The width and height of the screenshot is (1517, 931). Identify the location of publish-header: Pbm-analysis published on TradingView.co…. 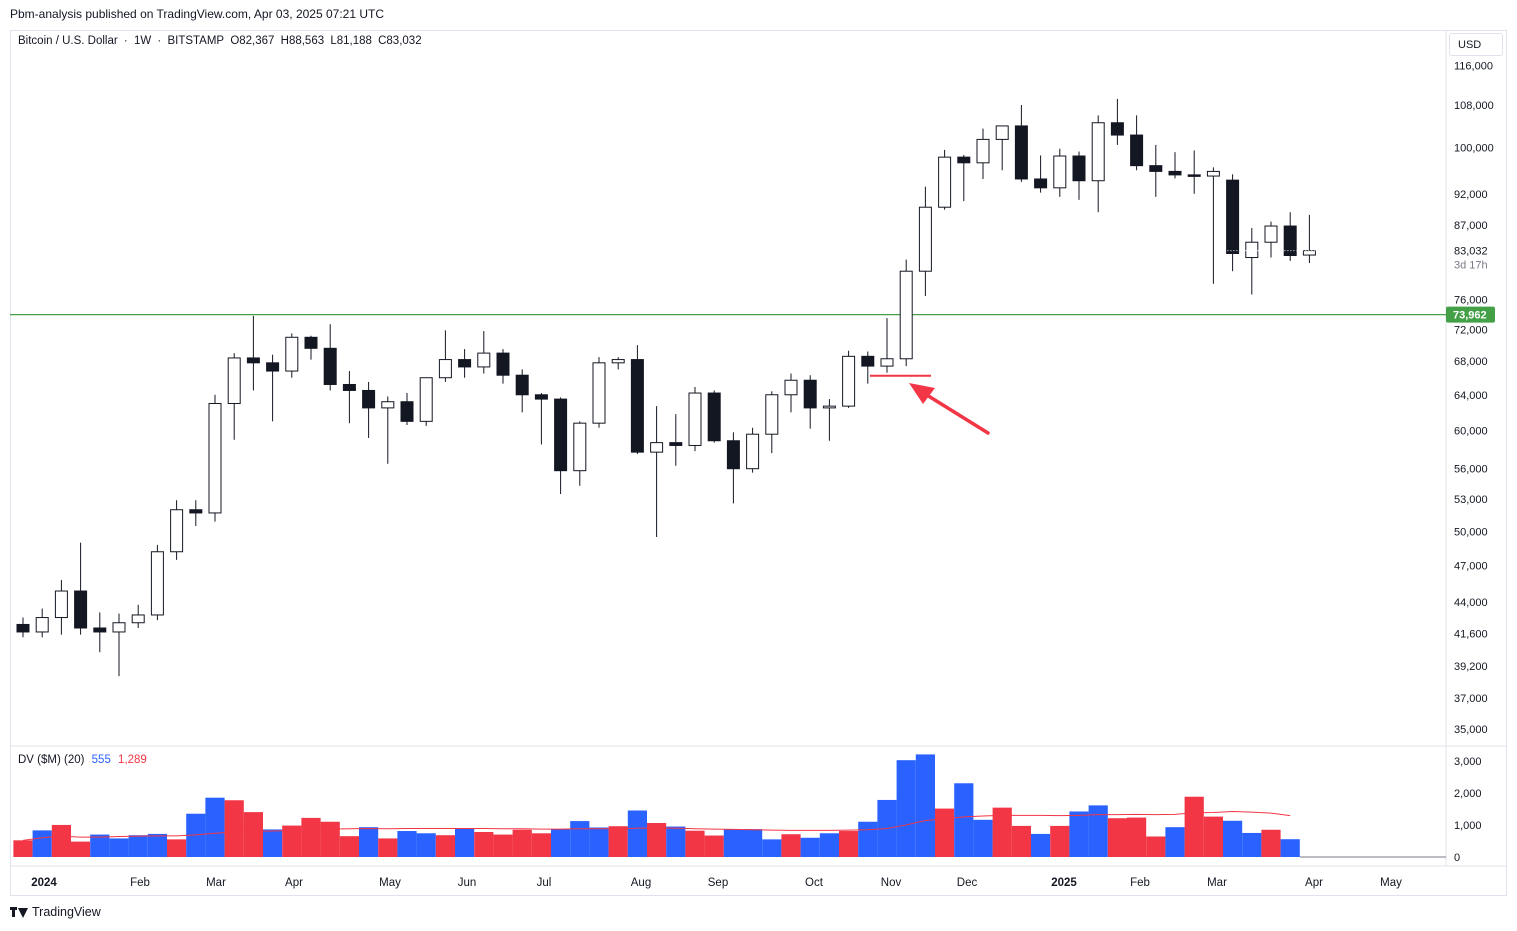
(197, 14).